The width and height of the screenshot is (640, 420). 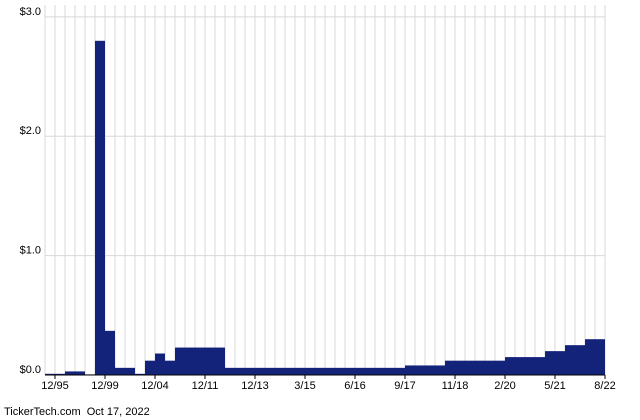 What do you see at coordinates (155, 386) in the screenshot?
I see `x-tick-label: 12/04` at bounding box center [155, 386].